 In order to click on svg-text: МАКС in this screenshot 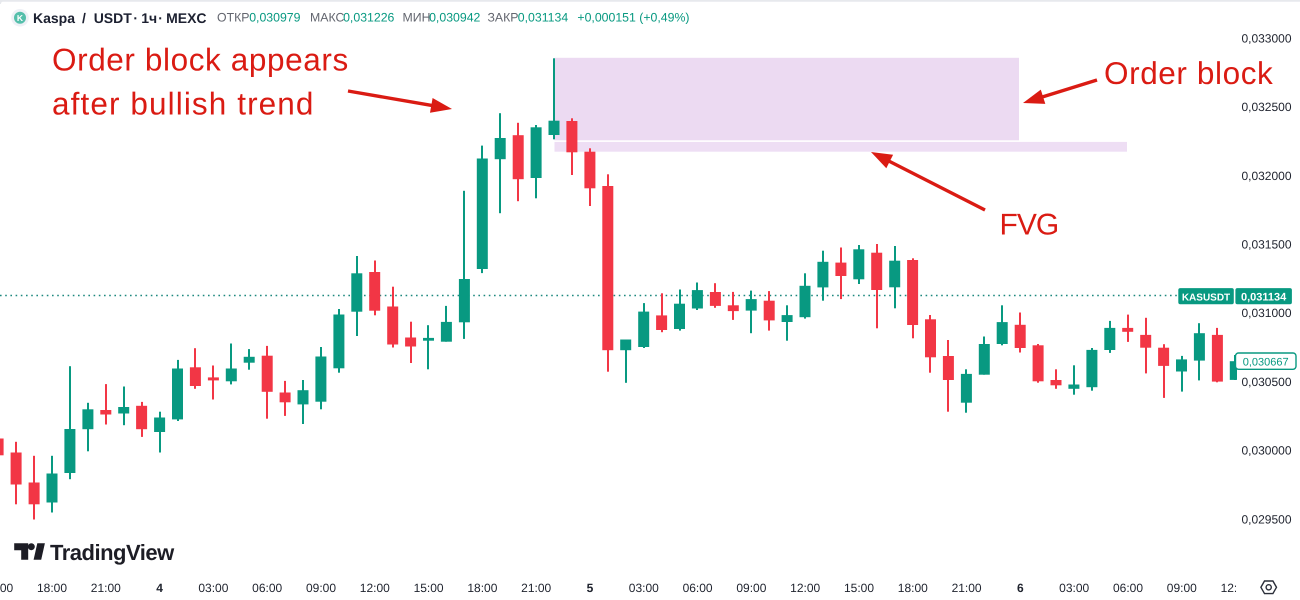, I will do `click(327, 18)`.